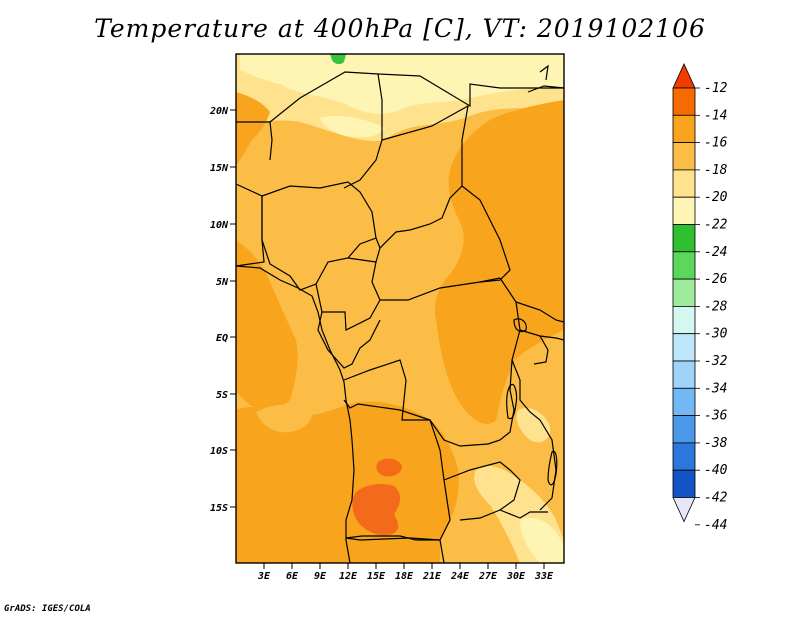  What do you see at coordinates (222, 338) in the screenshot?
I see `lat-label: EQ` at bounding box center [222, 338].